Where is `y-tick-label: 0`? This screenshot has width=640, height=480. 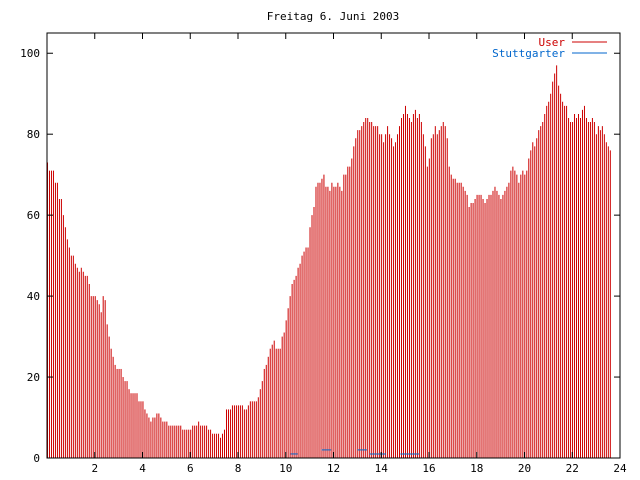 y-tick-label: 0 is located at coordinates (36, 458).